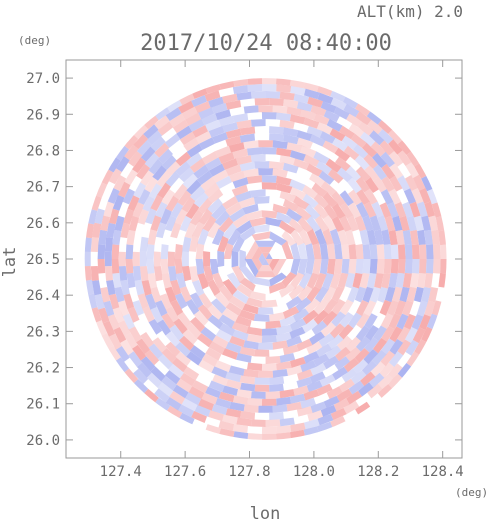 This screenshot has width=491, height=521. I want to click on altitude-label: ALT(km) 2.0, so click(410, 11).